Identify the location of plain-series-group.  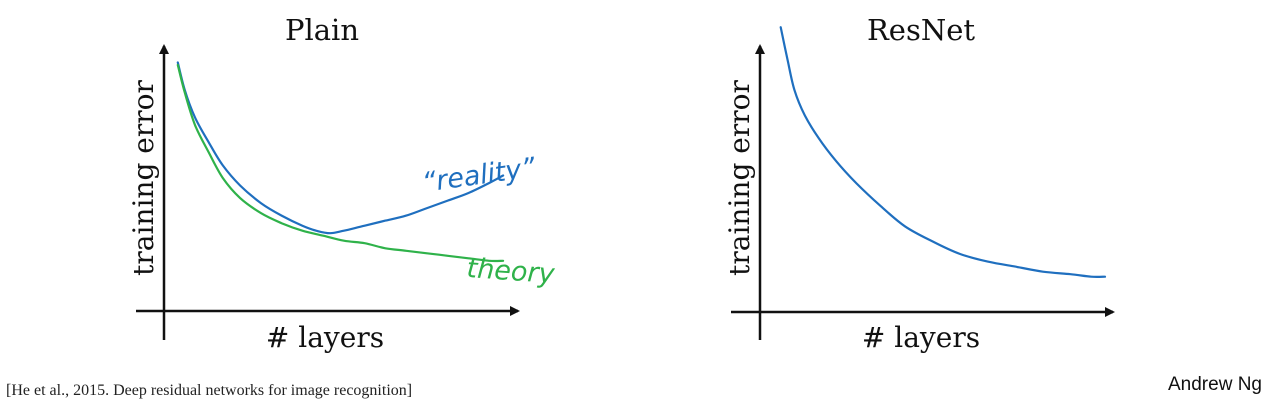
(340, 162).